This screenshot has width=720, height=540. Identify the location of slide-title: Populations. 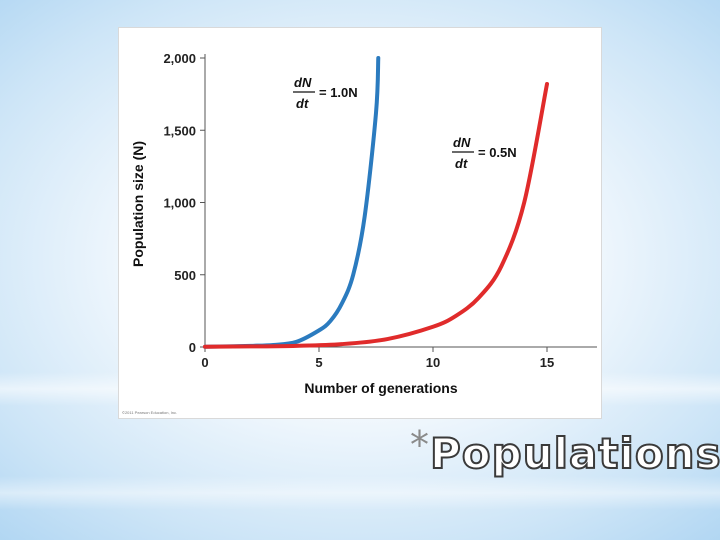
(574, 453).